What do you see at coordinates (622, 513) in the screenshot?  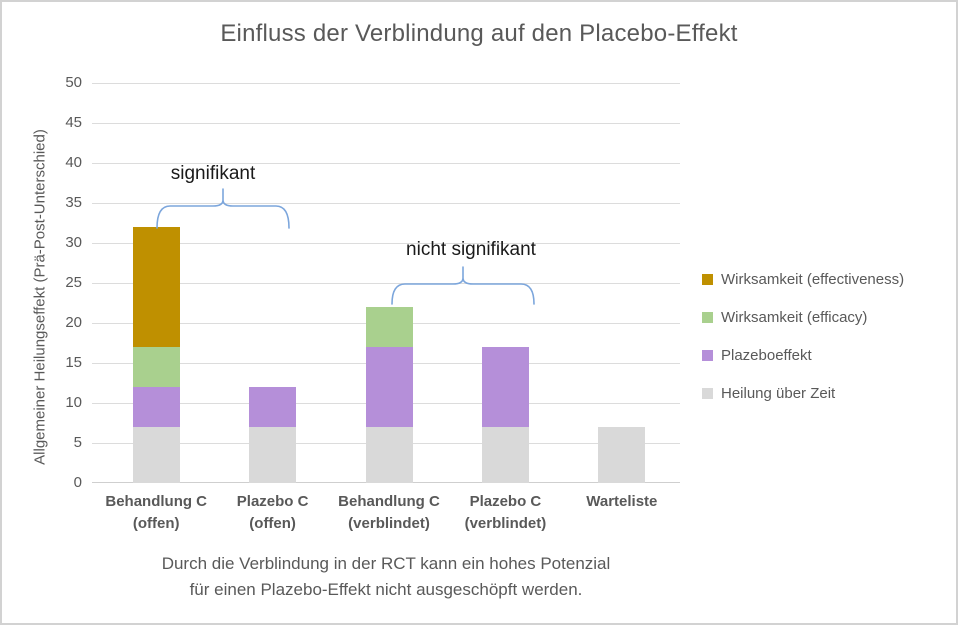 I see `x-axis-label-5: Warteliste` at bounding box center [622, 513].